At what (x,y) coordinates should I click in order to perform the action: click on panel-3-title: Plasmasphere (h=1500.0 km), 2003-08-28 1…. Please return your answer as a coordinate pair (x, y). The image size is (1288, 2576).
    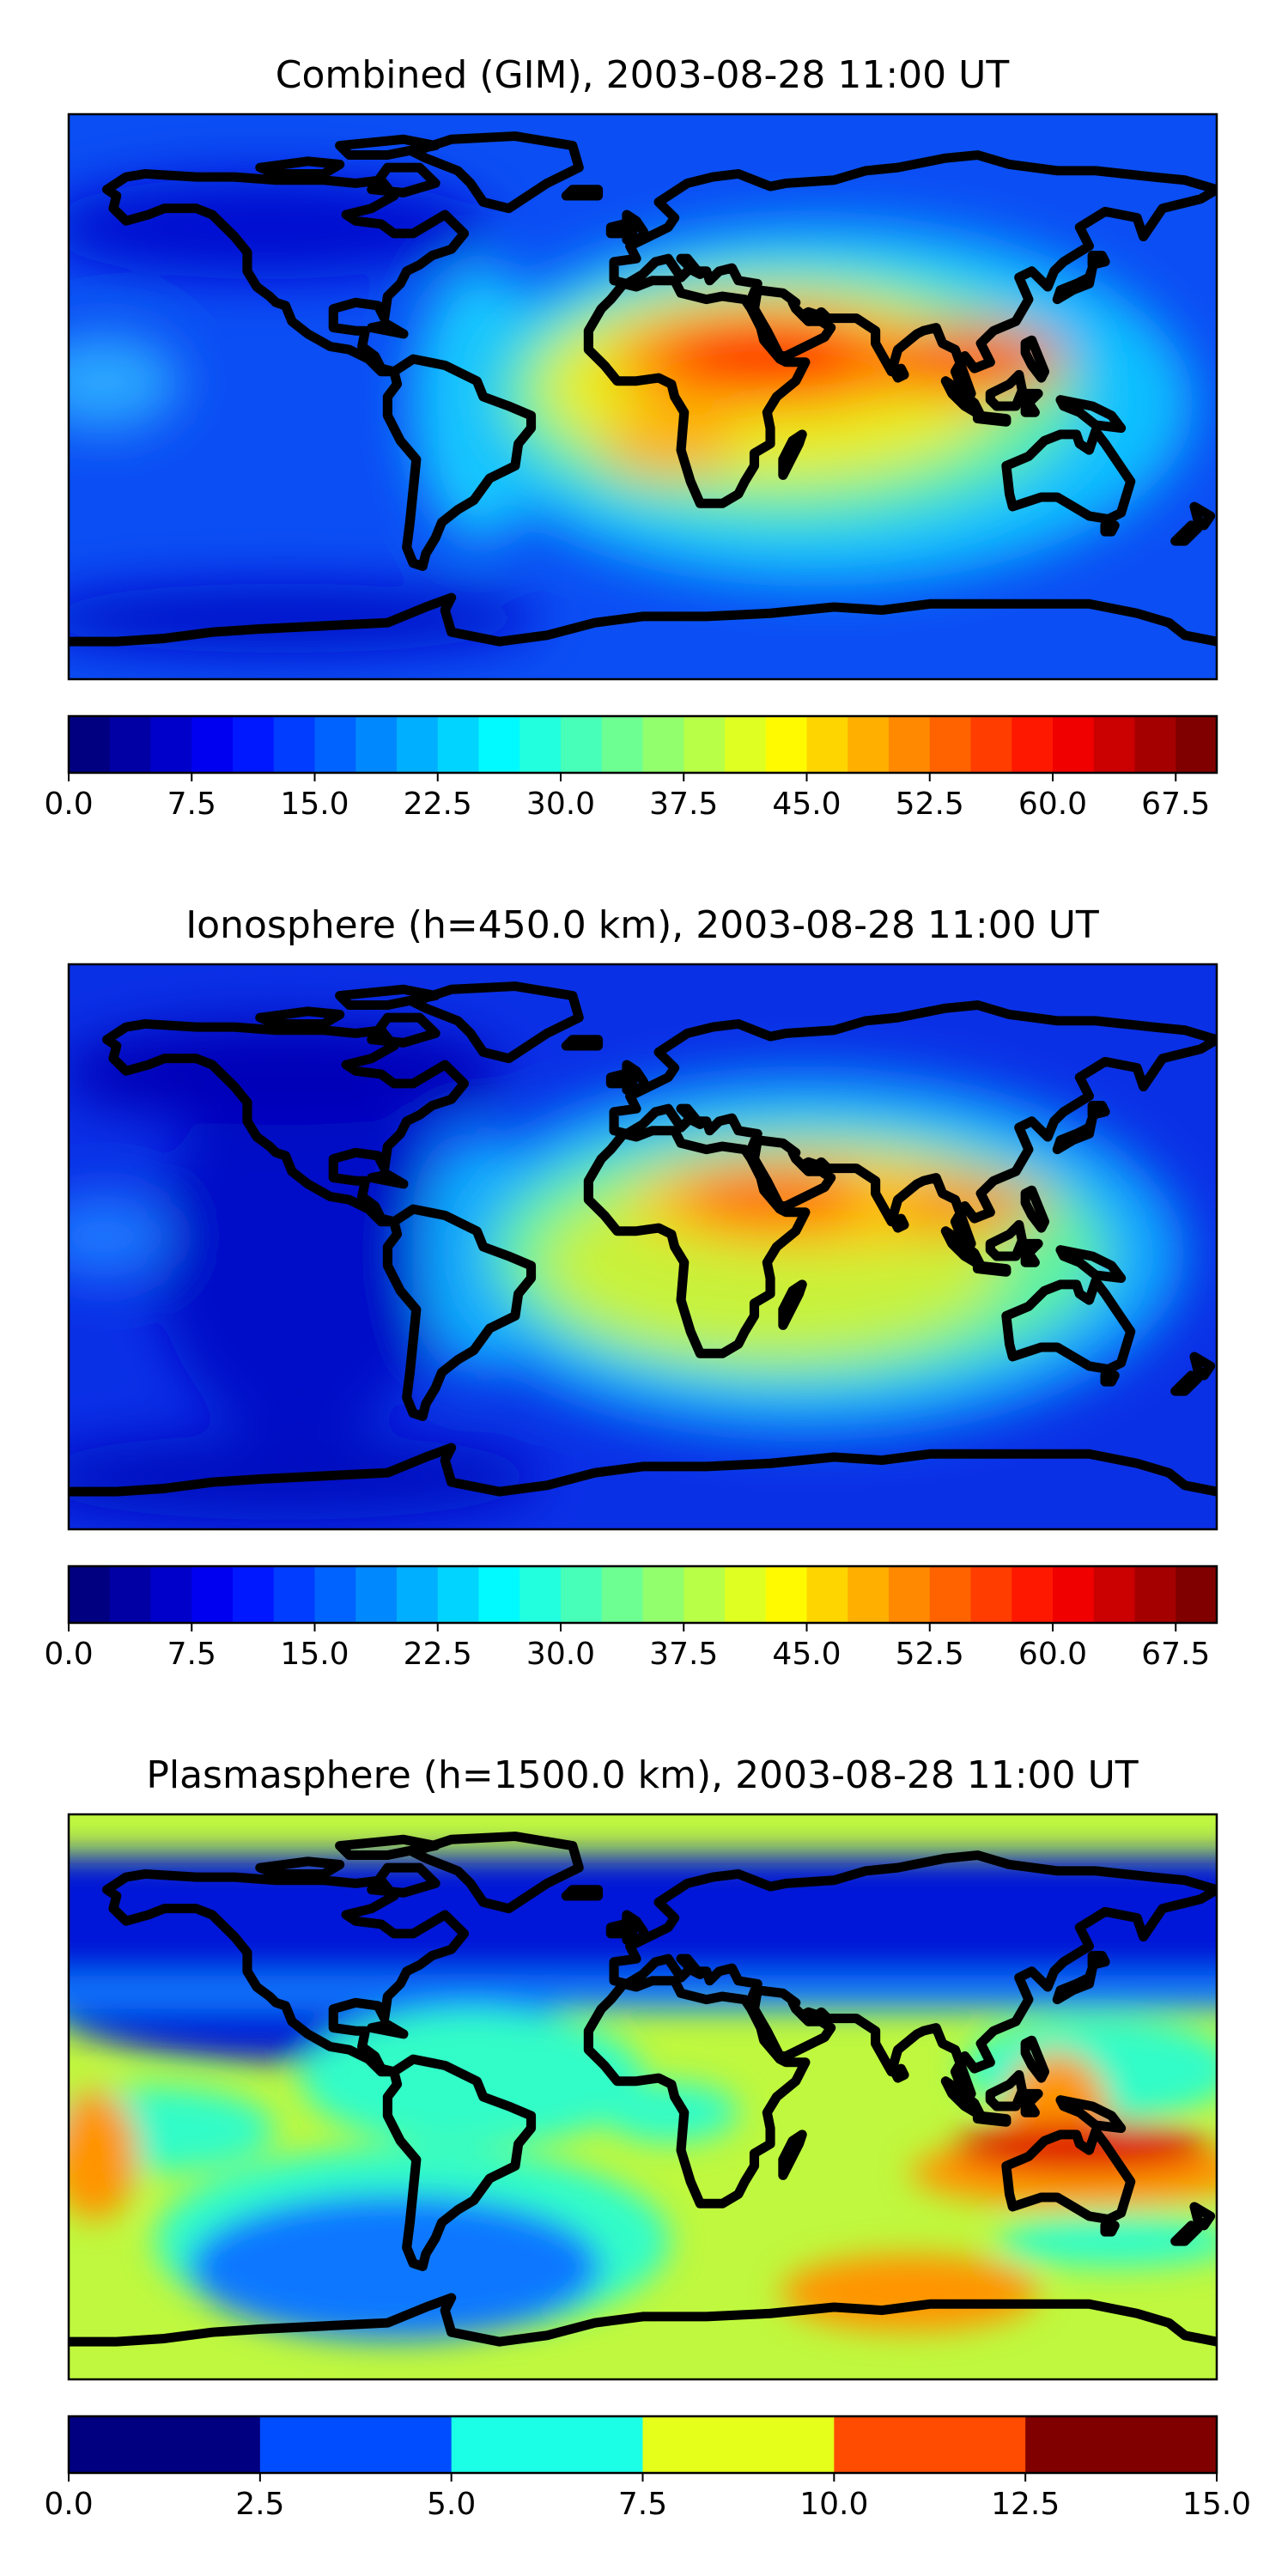
    Looking at the image, I should click on (642, 1775).